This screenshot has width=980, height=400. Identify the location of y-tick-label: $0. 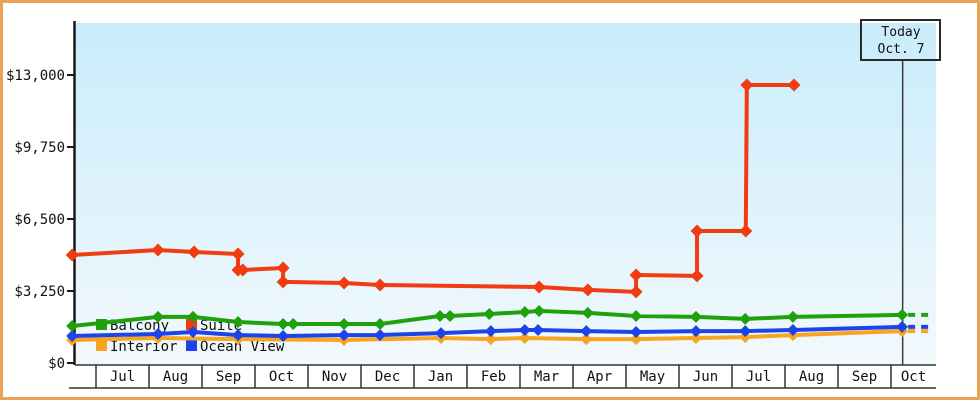
(56, 364).